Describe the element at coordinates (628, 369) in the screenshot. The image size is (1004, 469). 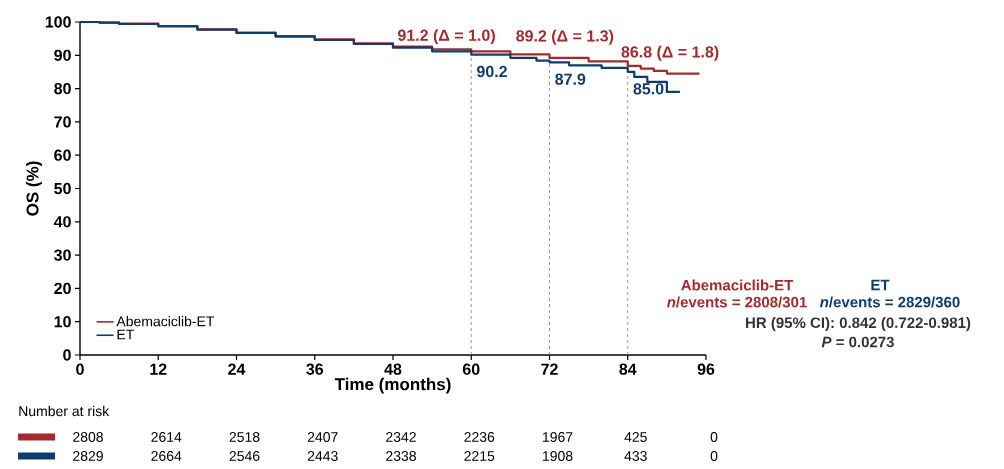
I see `x-tick-label: 84` at that location.